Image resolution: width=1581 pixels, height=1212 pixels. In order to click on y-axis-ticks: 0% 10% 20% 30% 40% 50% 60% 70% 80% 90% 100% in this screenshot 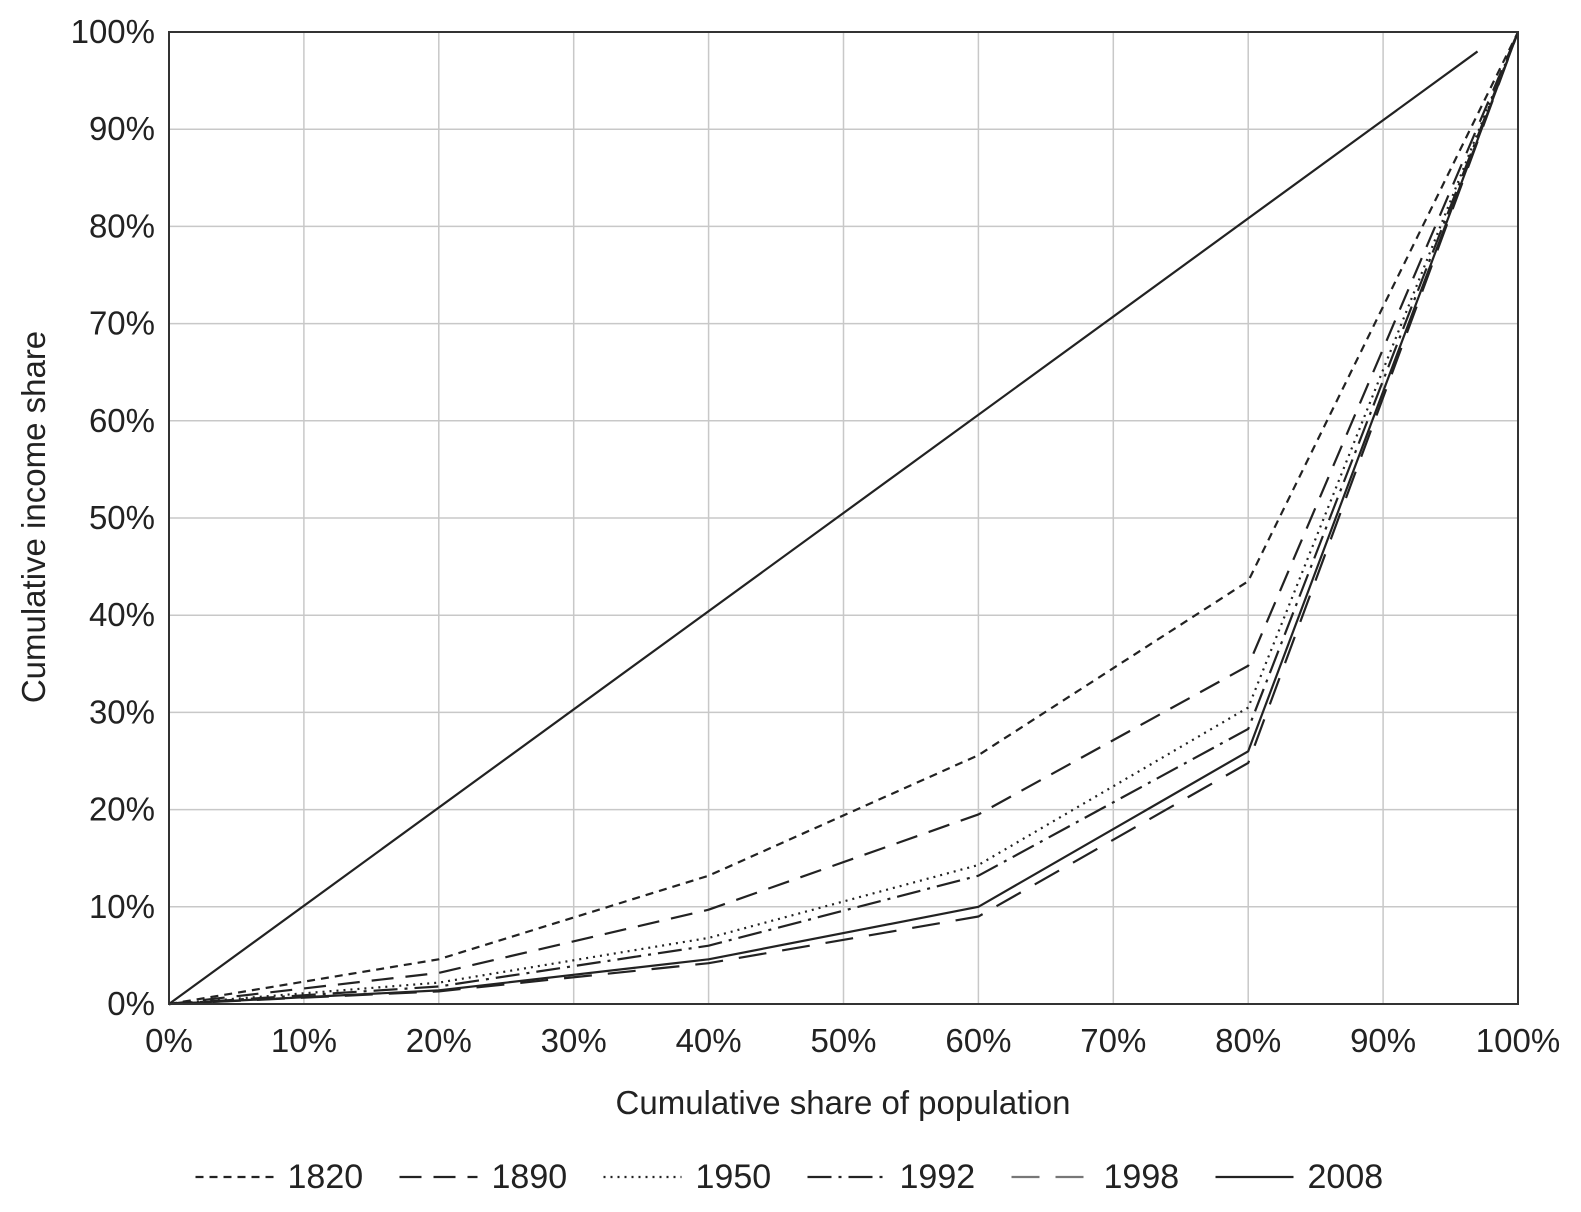, I will do `click(113, 517)`.